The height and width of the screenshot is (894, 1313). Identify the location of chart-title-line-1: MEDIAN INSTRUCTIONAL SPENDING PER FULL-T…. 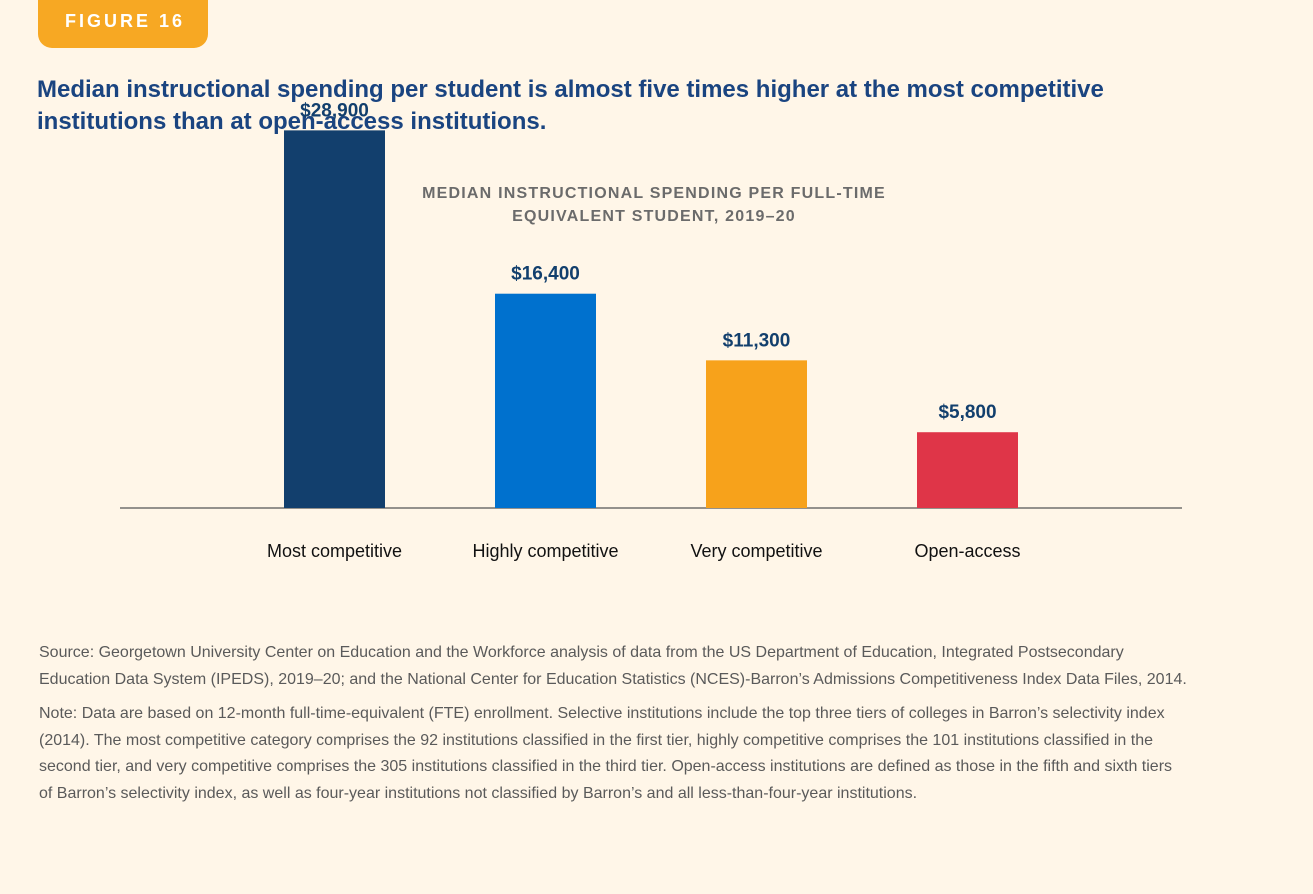
(654, 193).